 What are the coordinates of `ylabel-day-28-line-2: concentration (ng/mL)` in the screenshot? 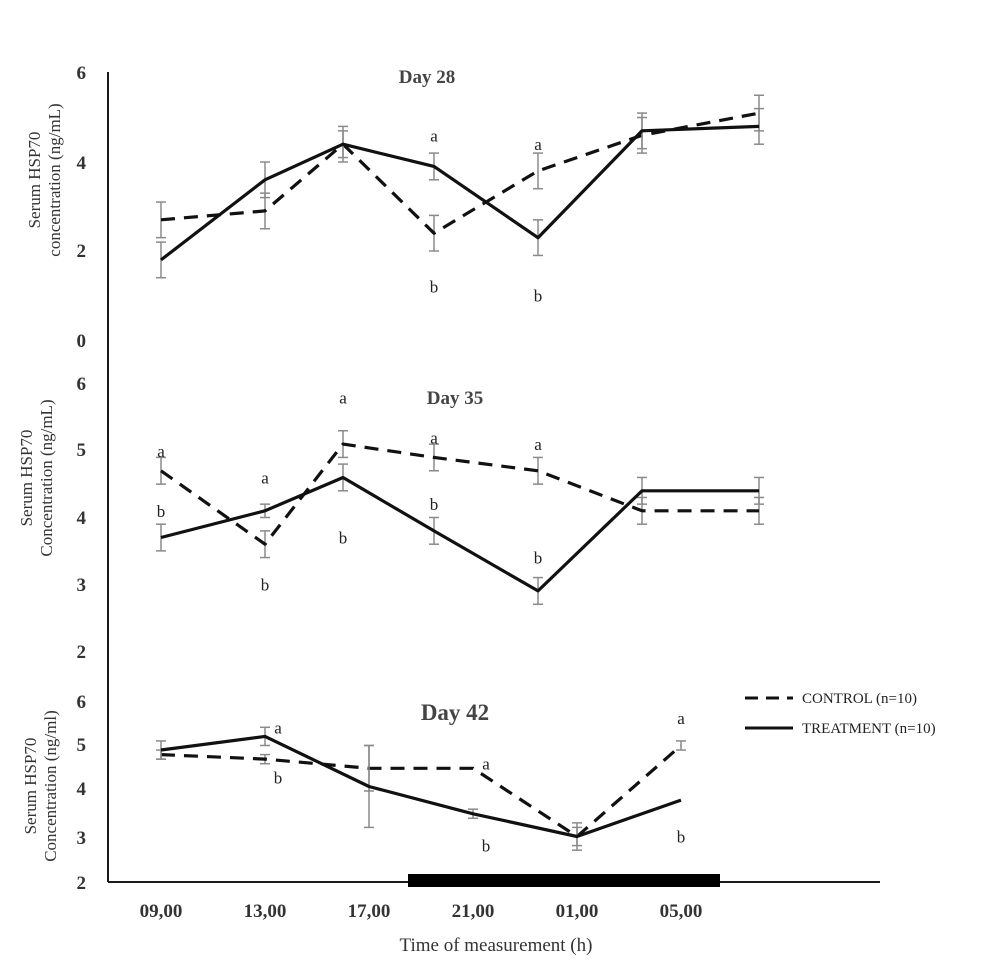 It's located at (54, 179).